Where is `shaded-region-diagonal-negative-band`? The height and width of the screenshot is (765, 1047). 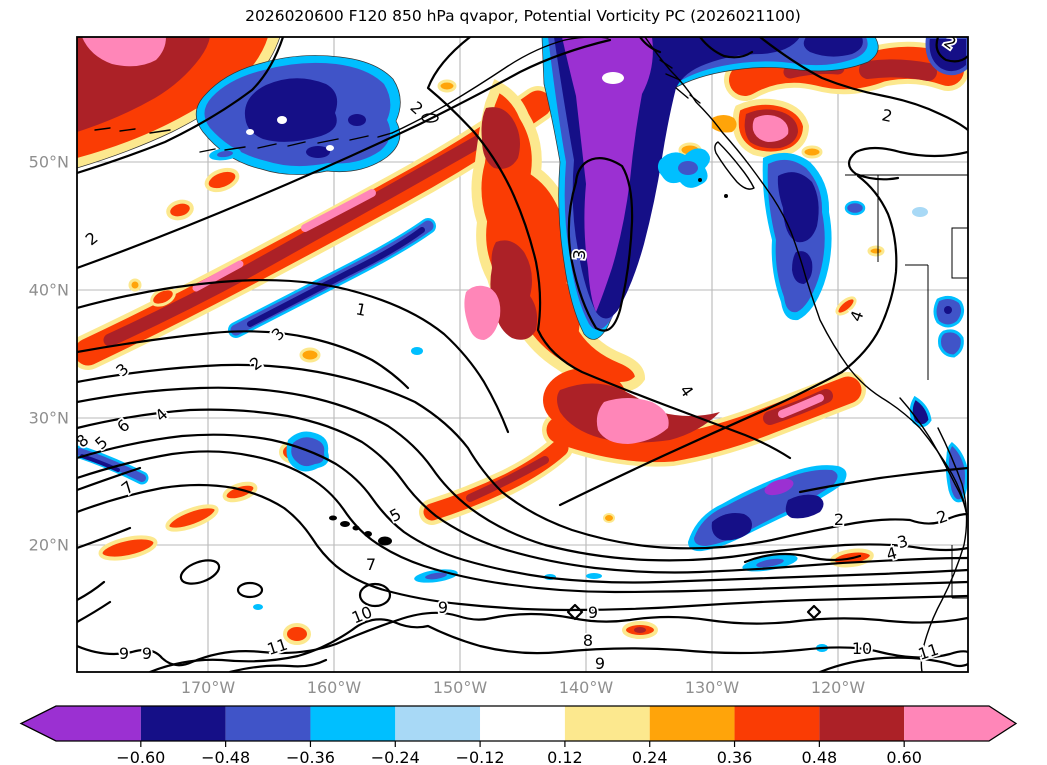 shaded-region-diagonal-negative-band is located at coordinates (332, 278).